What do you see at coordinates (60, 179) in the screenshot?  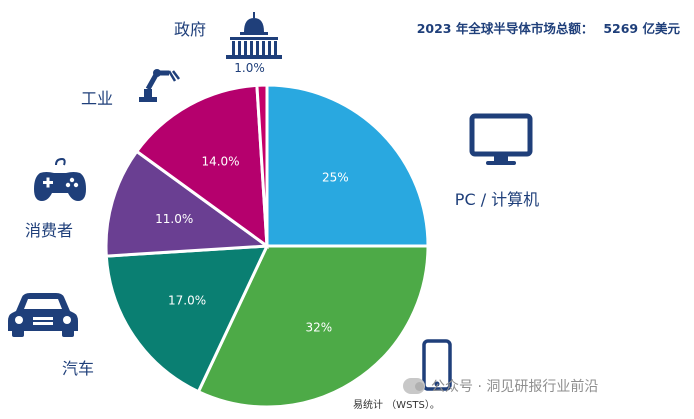 I see `gamepad-icon` at bounding box center [60, 179].